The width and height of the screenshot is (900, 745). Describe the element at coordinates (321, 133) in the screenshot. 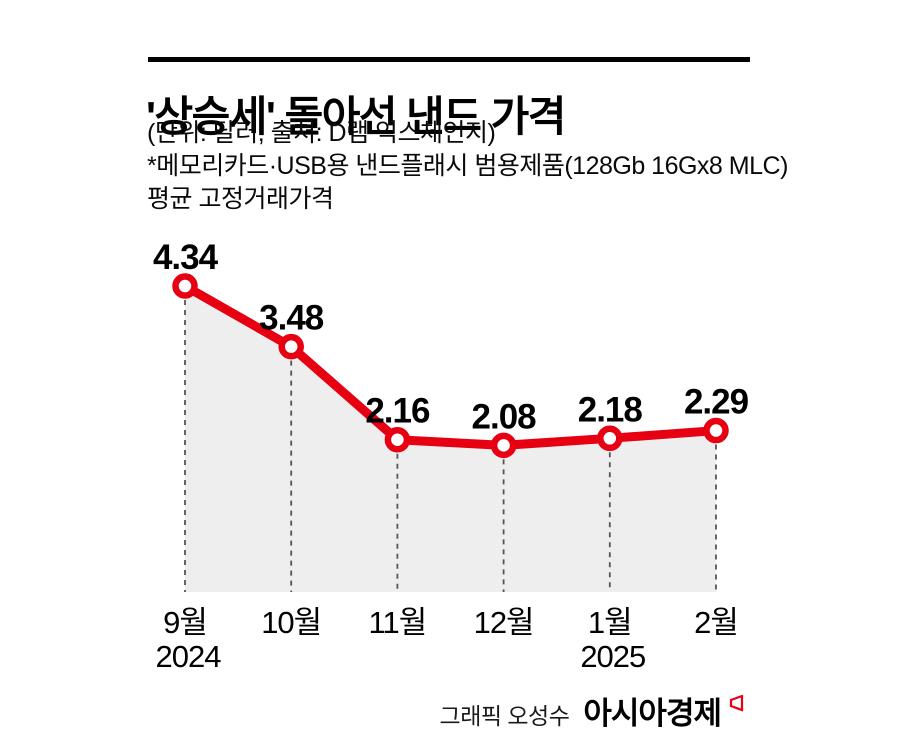

I see `chart-unit-source: (단위: 달러, 출처: D램 익스체인지)` at that location.